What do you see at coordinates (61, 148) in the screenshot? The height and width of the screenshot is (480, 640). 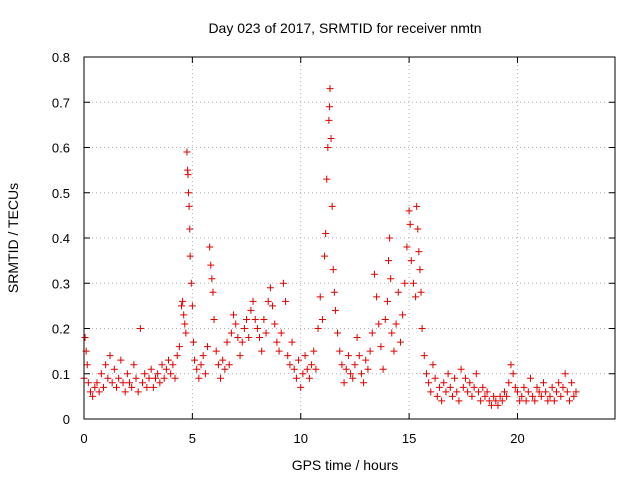 I see `y-tick-label: 0.6` at bounding box center [61, 148].